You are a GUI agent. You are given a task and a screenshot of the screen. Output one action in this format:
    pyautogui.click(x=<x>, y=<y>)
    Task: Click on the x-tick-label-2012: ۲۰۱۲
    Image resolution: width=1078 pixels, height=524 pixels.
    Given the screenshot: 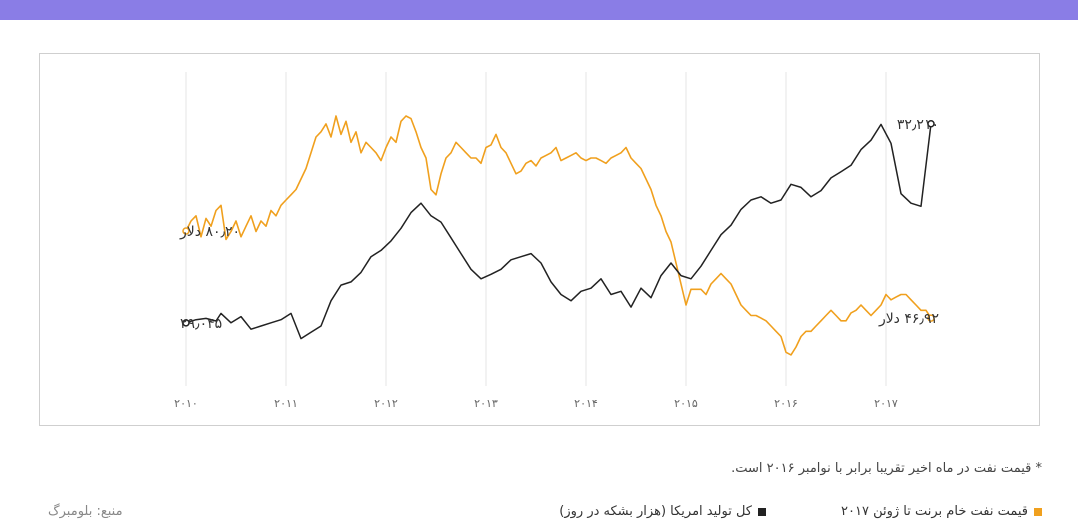 What is the action you would take?
    pyautogui.click(x=386, y=403)
    